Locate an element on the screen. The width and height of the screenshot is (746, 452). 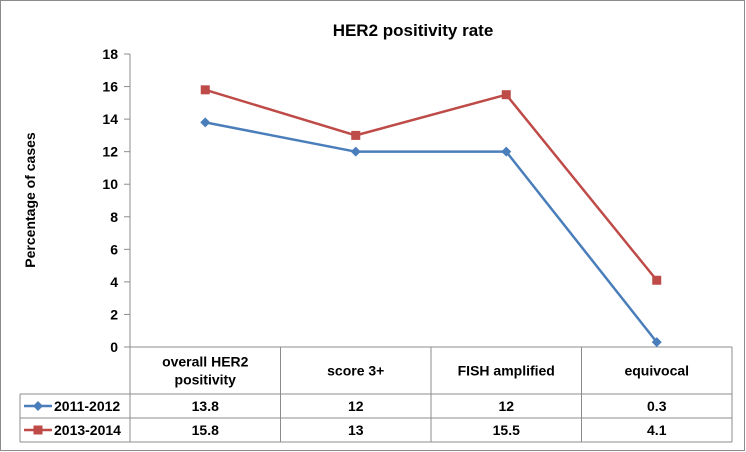
y-axis-label: Percentage of cases is located at coordinates (30, 200).